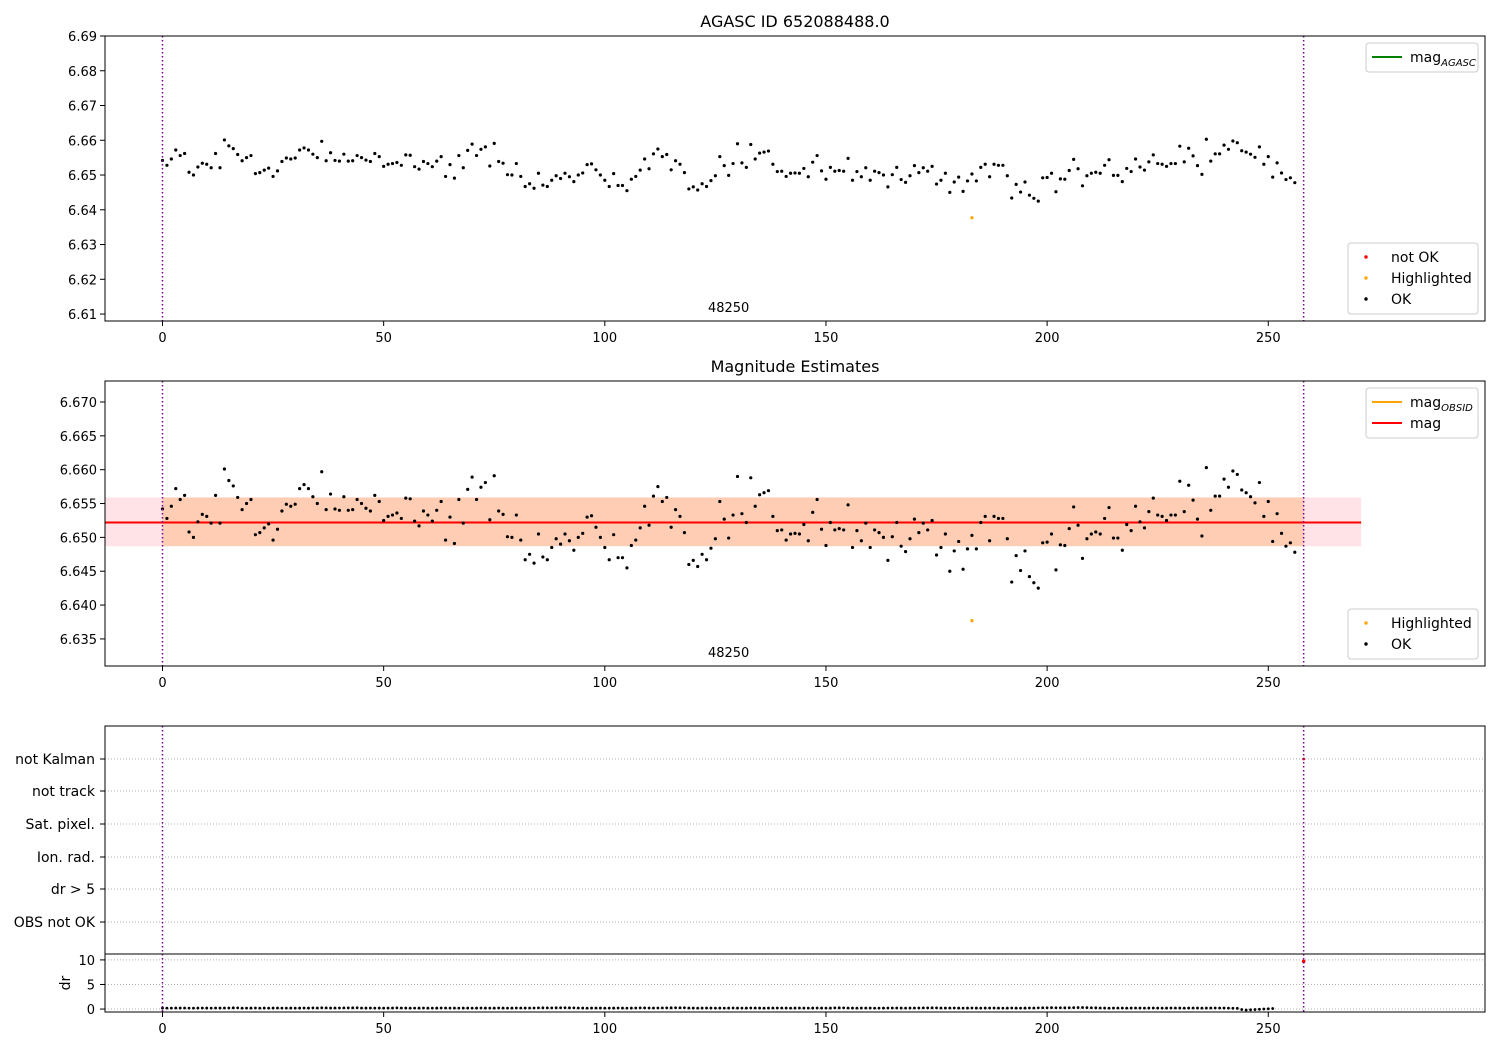 This screenshot has height=1050, width=1500. Describe the element at coordinates (1401, 300) in the screenshot. I see `legend-label: OK` at that location.